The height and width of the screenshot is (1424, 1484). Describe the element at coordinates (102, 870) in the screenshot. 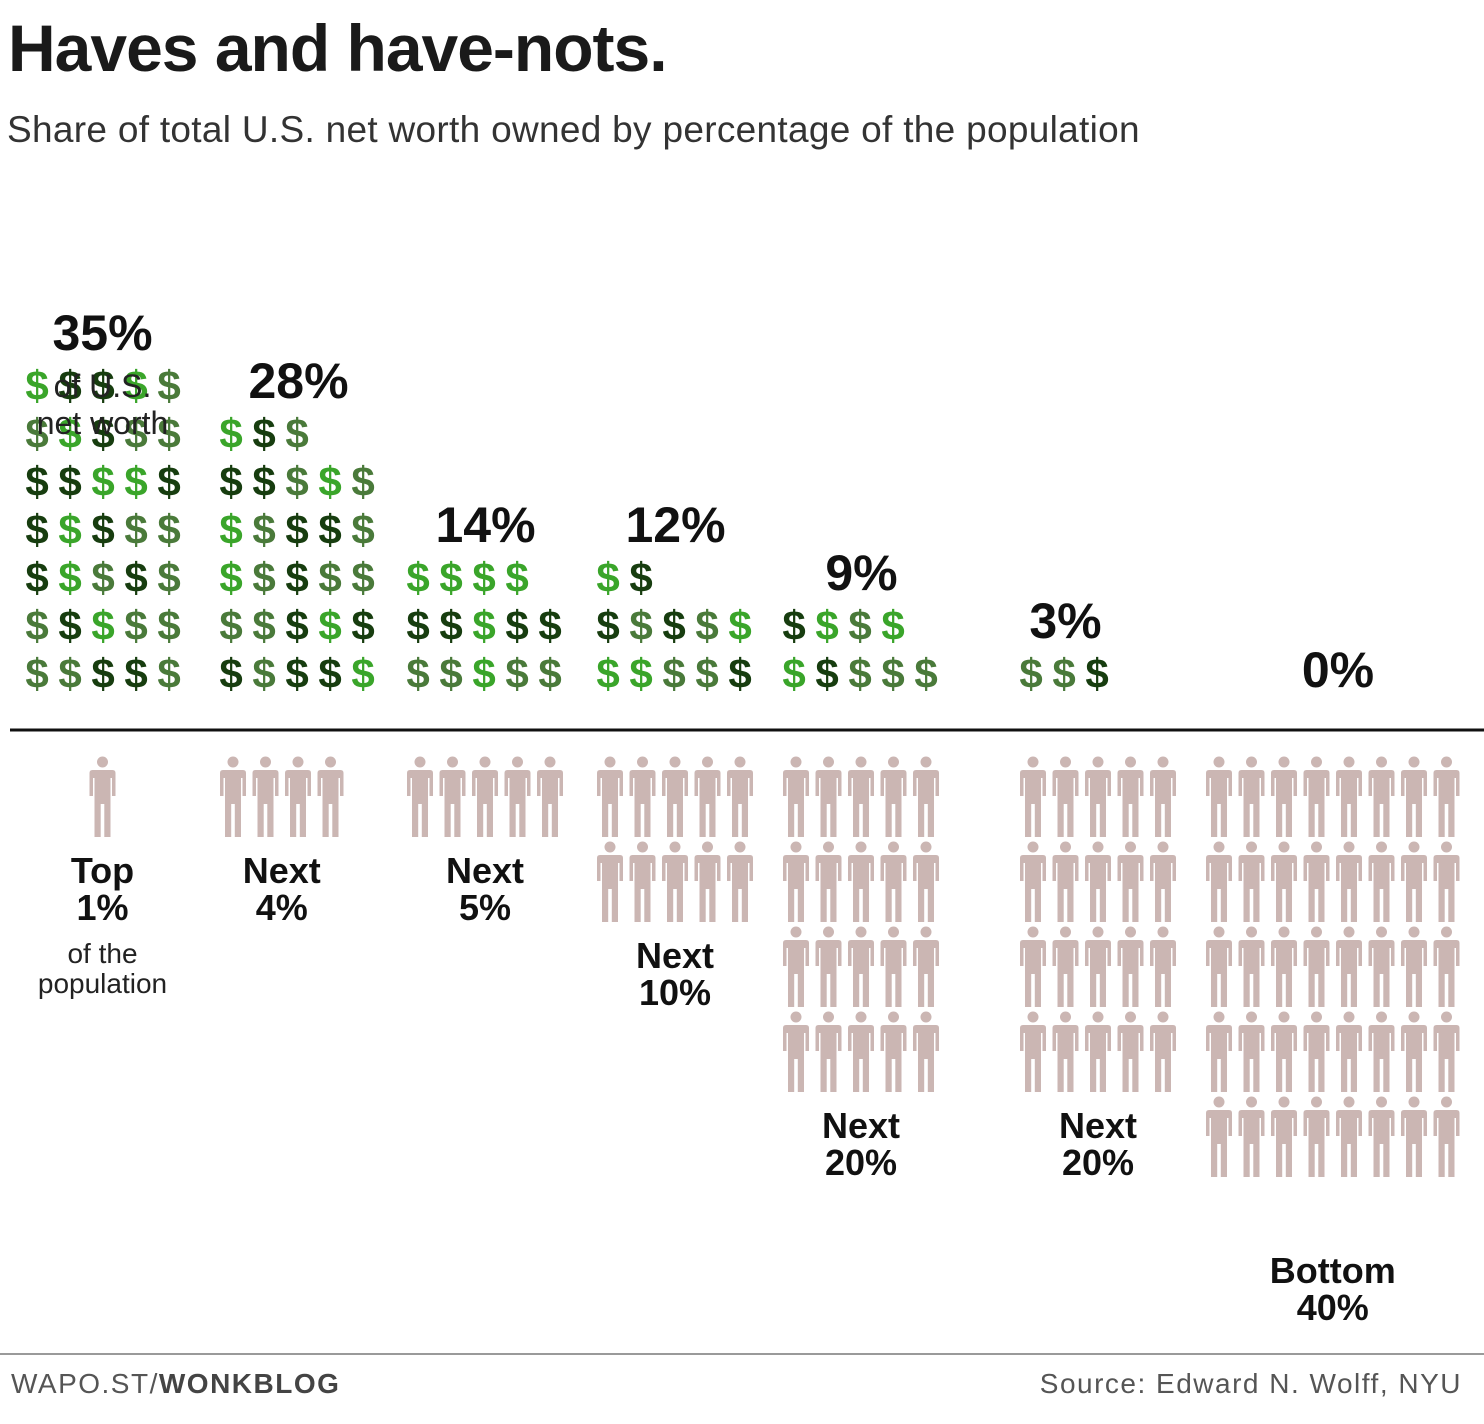

I see `group-label-line1: Top` at that location.